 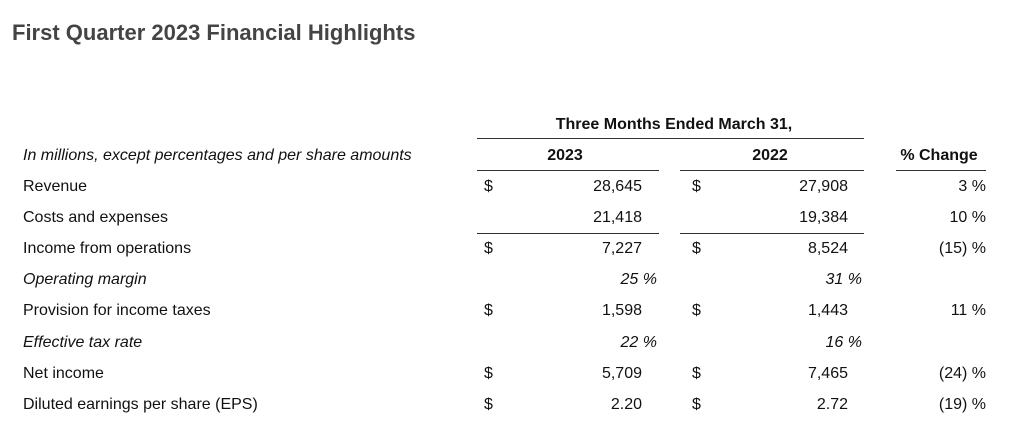 I want to click on value: 21,418, so click(x=617, y=218).